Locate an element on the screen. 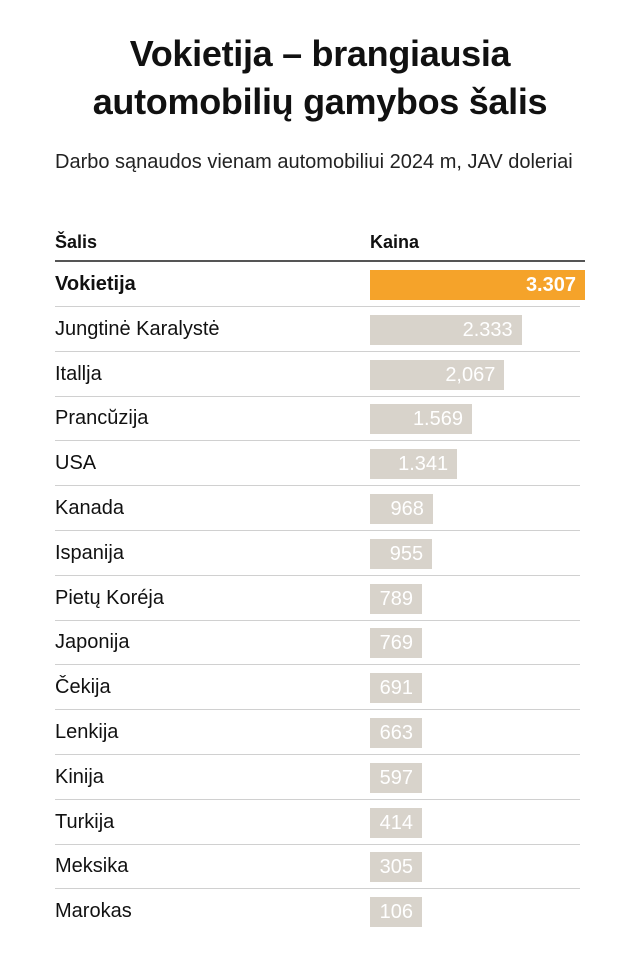  bar: 414 is located at coordinates (396, 822).